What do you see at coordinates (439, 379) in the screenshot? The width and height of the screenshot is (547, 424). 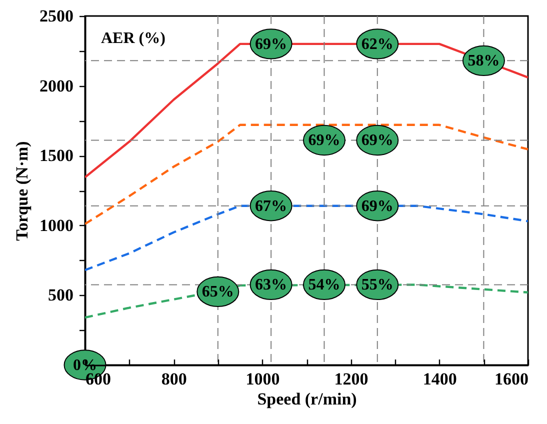 I see `x-tick-label: 1400` at bounding box center [439, 379].